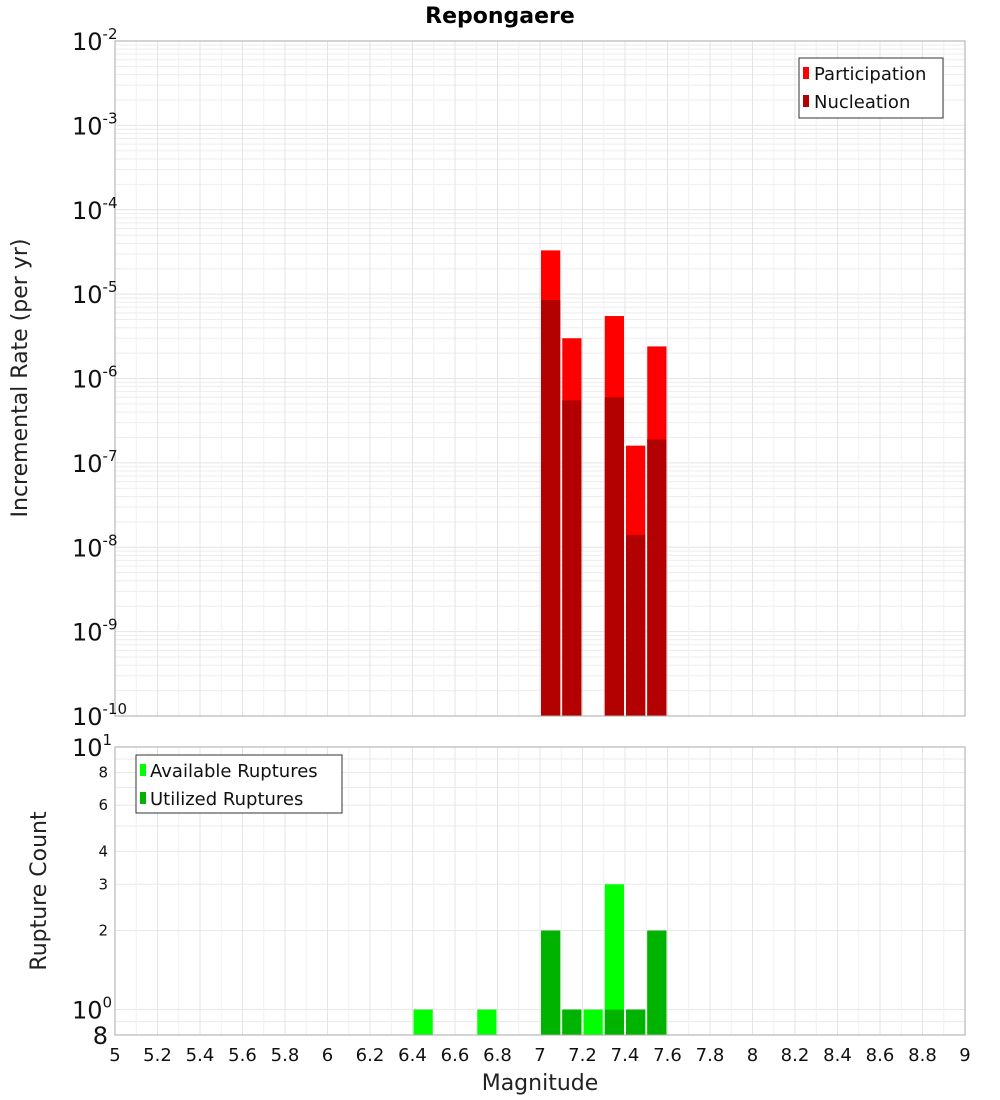  Describe the element at coordinates (95, 124) in the screenshot. I see `rate-y-tick-label: 10⁻³` at that location.